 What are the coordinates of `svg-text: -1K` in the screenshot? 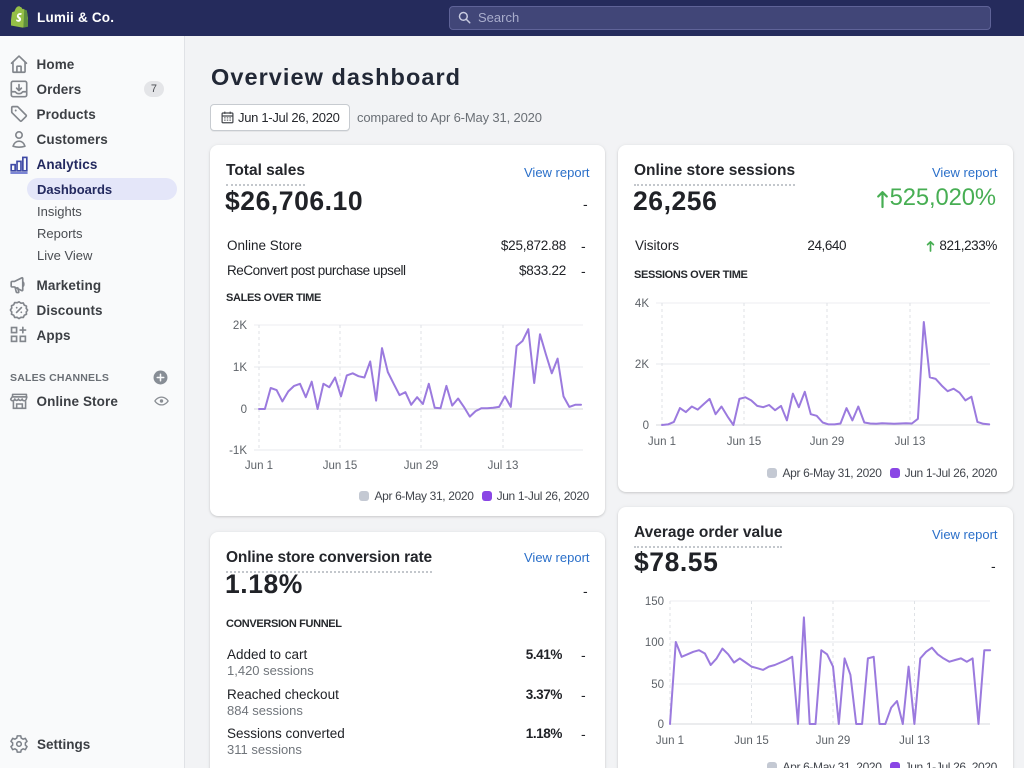 It's located at (238, 451).